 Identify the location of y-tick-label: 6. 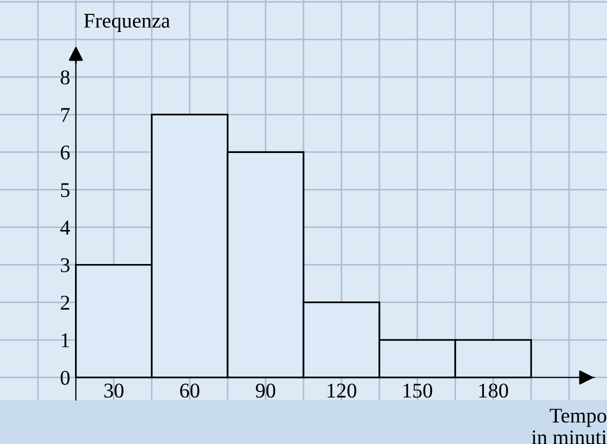
(65, 153).